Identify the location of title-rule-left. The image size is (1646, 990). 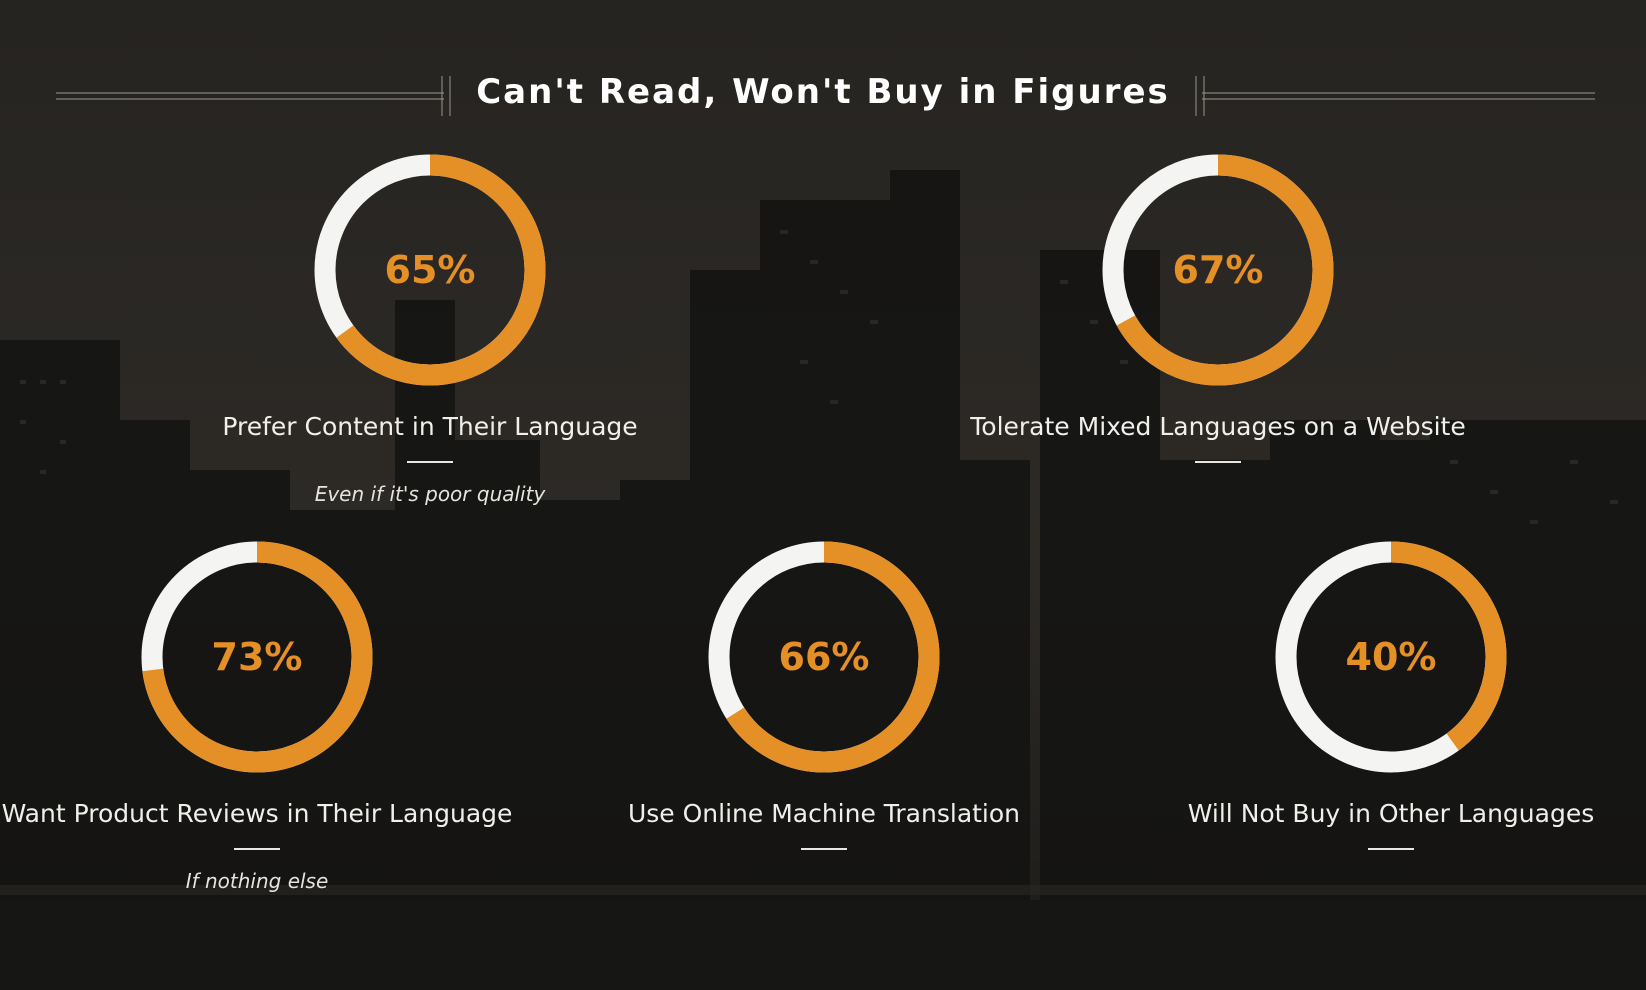
(253, 96).